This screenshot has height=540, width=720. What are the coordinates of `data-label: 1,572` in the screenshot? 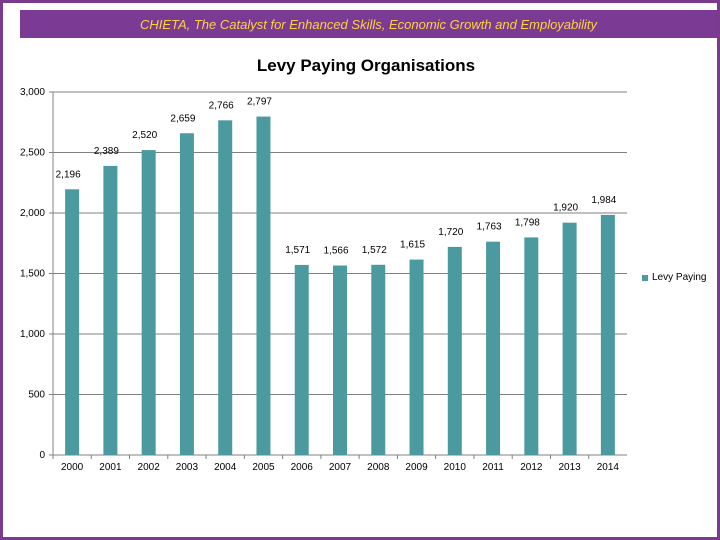 It's located at (374, 250).